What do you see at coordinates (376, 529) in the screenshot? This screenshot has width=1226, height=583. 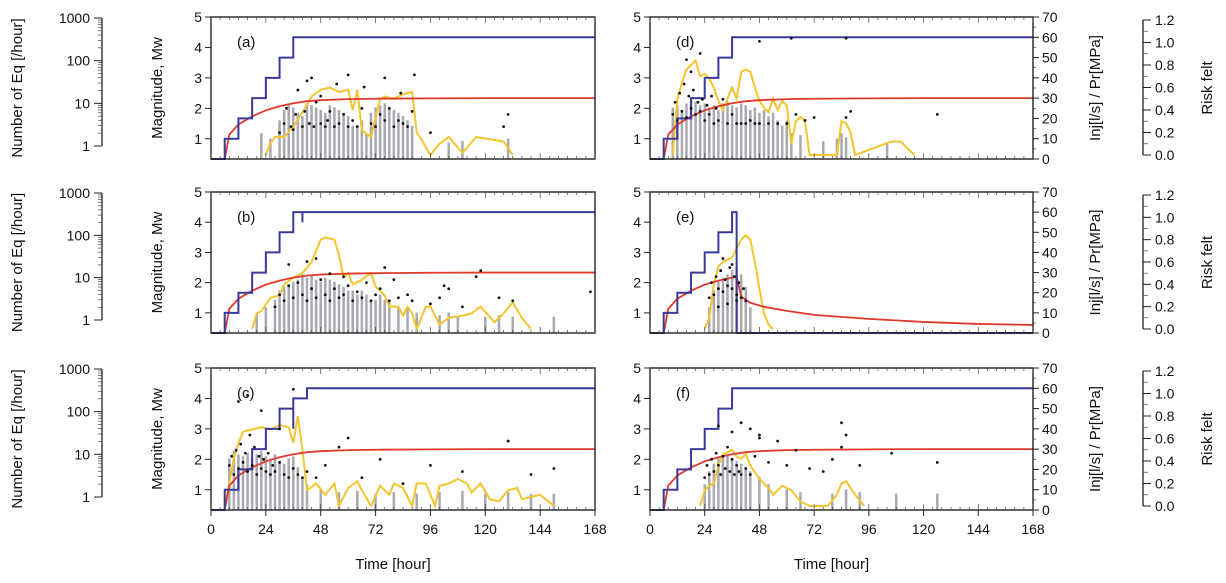 I see `x-tick-label: 72` at bounding box center [376, 529].